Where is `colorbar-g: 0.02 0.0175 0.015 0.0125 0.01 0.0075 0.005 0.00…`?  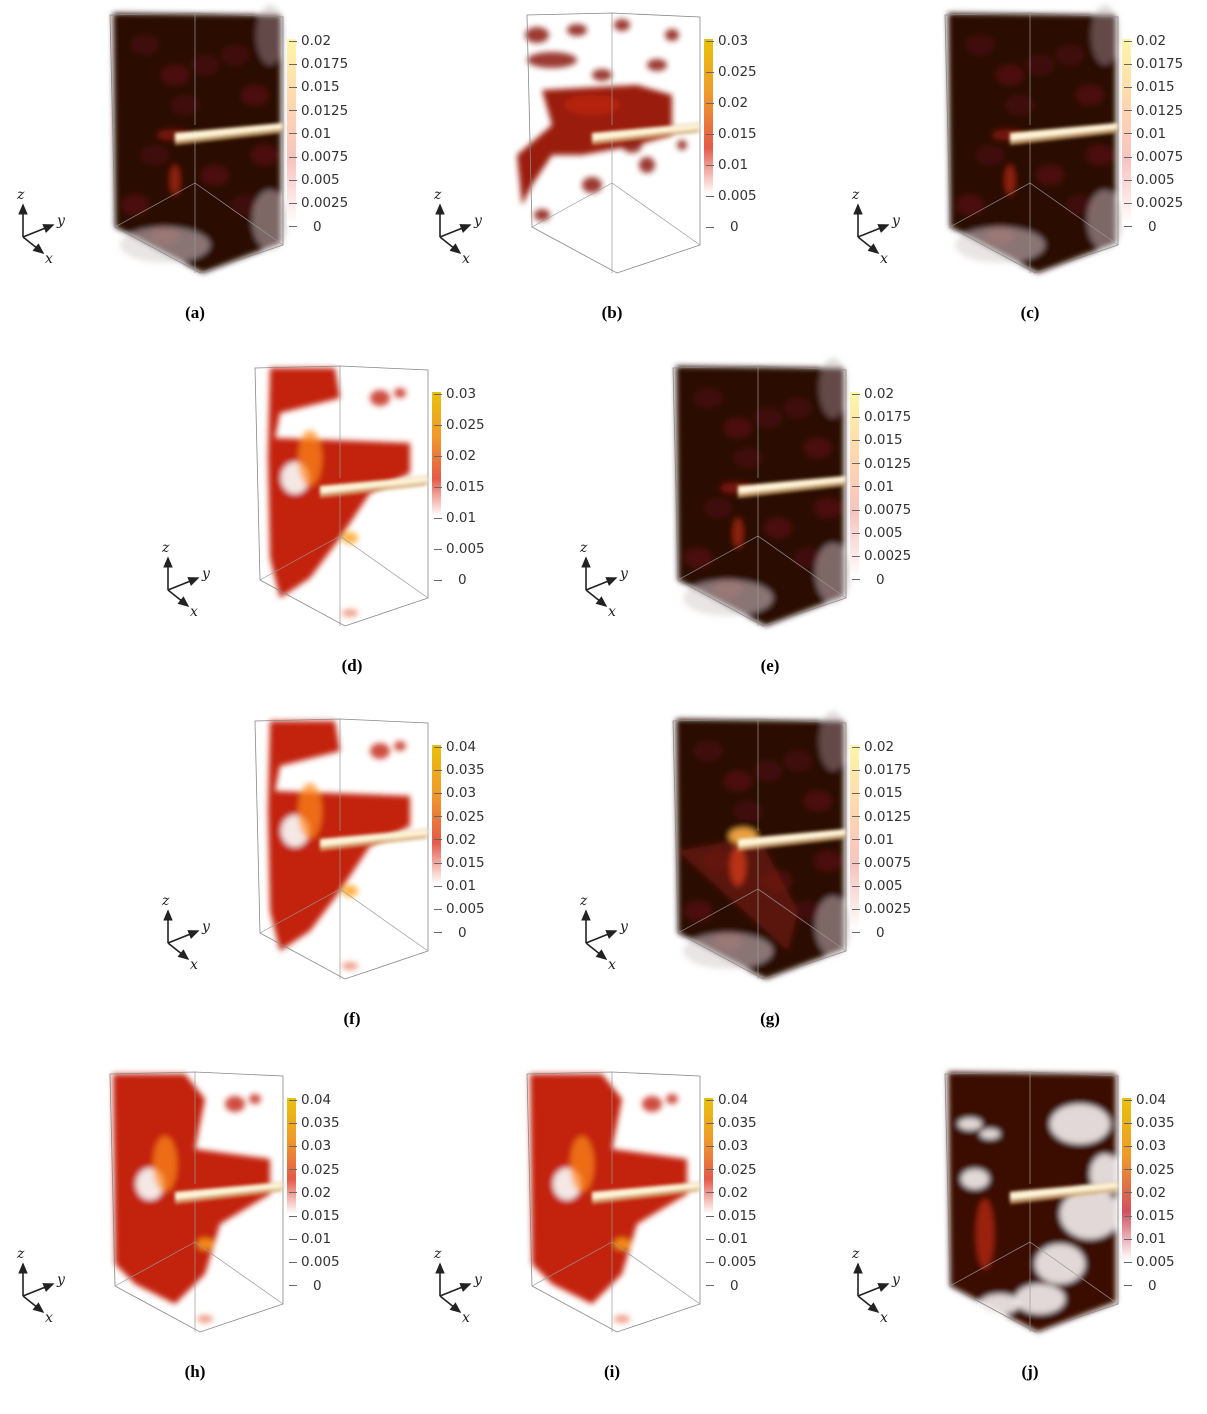
colorbar-g: 0.02 0.0175 0.015 0.0125 0.01 0.0075 0.005 0.00… is located at coordinates (905, 840).